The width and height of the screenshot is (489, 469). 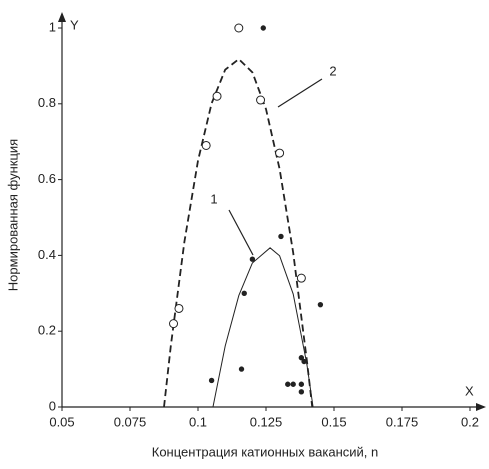 I want to click on y-axis-name: Y, so click(x=74, y=24).